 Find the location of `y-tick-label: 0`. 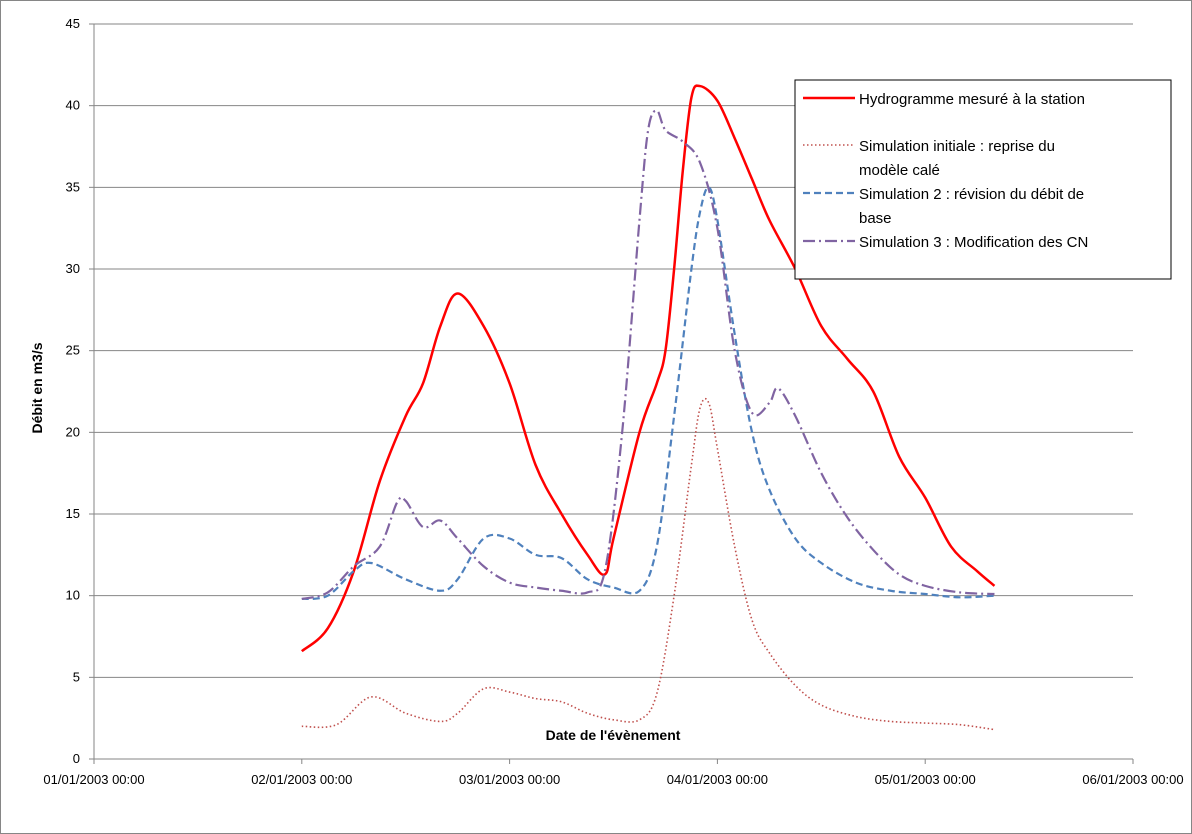

y-tick-label: 0 is located at coordinates (76, 758).